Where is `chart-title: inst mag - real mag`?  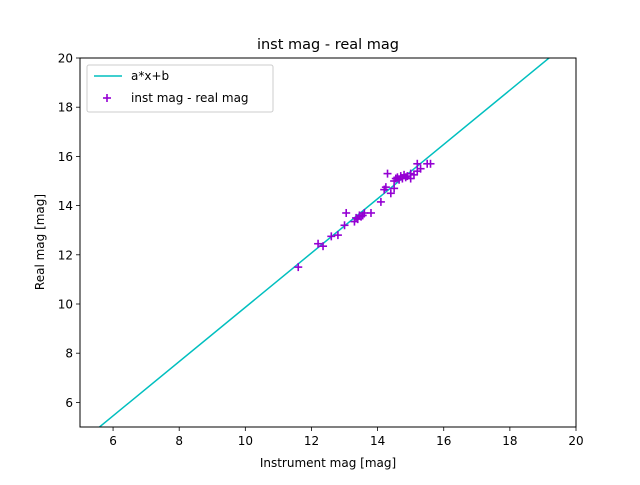 chart-title: inst mag - real mag is located at coordinates (328, 45).